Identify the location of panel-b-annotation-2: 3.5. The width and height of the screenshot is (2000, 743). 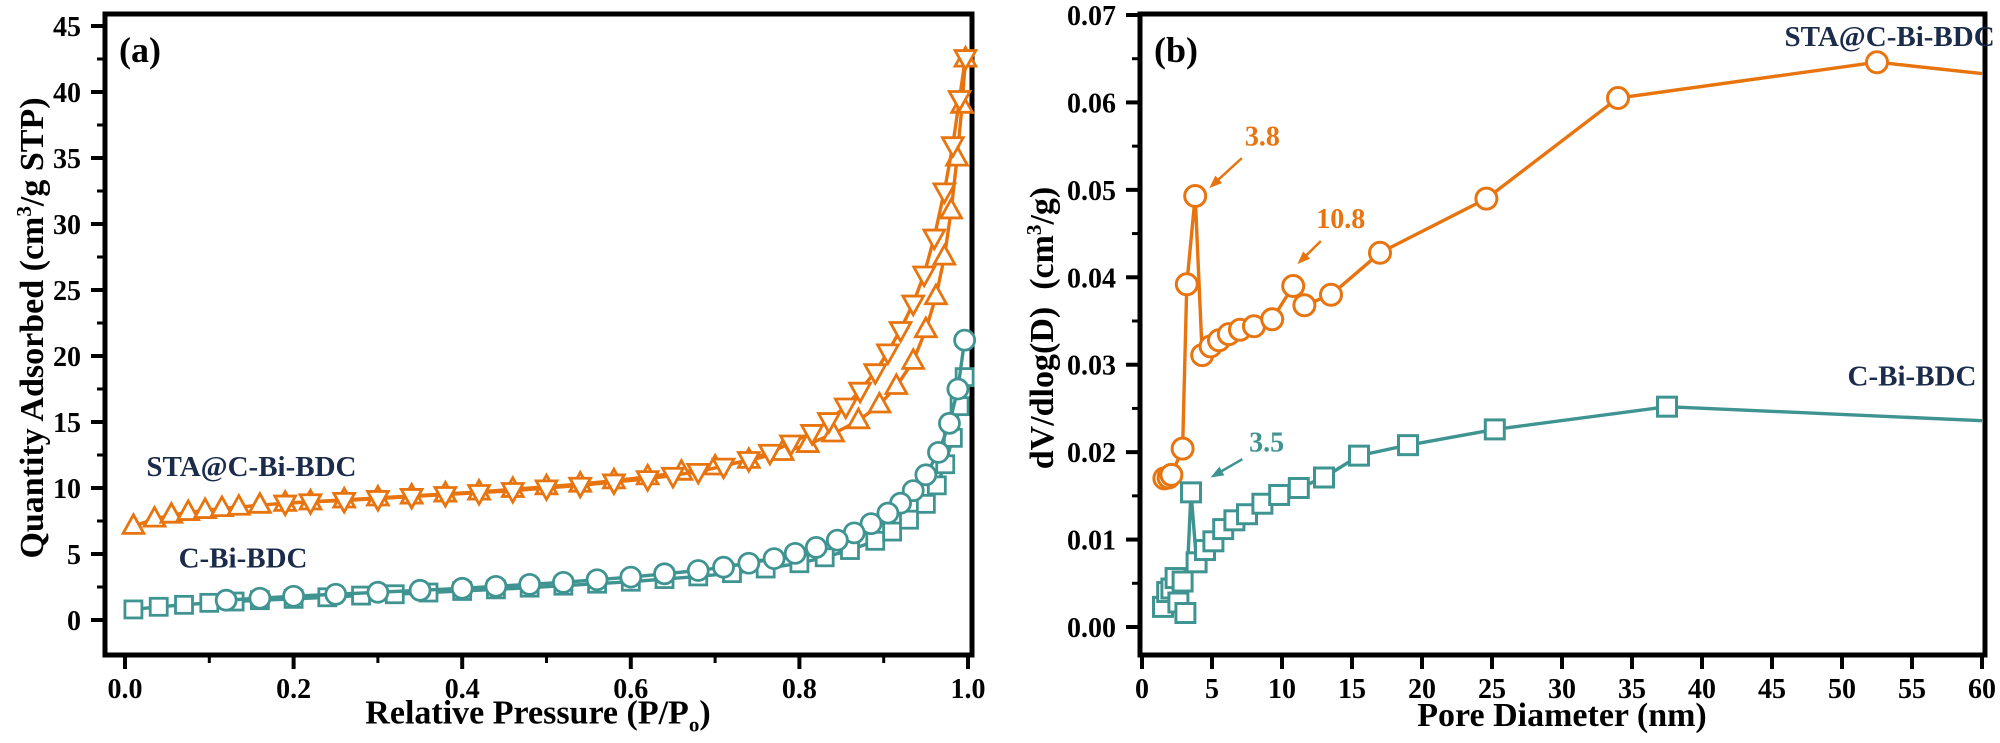
(1247, 453).